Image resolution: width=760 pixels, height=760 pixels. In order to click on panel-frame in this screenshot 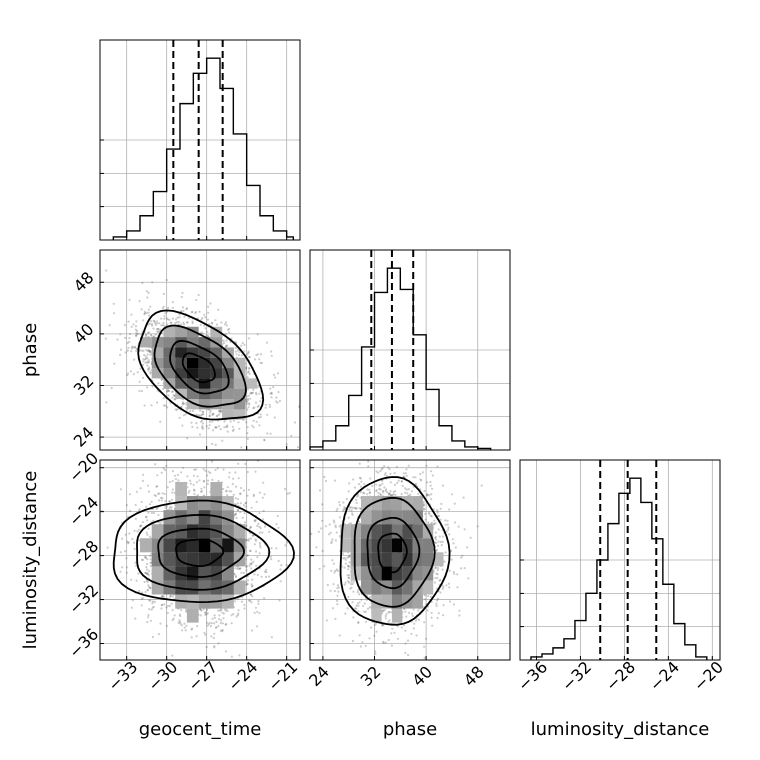, I will do `click(410, 350)`.